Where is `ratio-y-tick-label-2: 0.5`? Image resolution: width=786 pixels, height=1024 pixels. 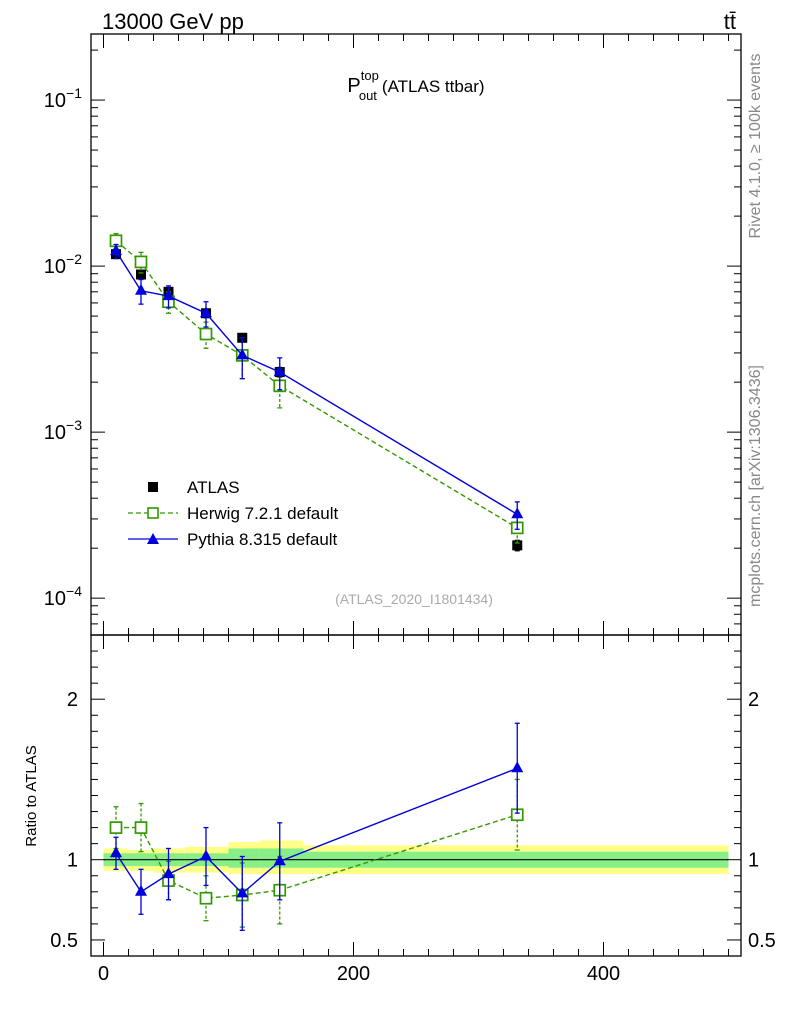 ratio-y-tick-label-2: 0.5 is located at coordinates (64, 941).